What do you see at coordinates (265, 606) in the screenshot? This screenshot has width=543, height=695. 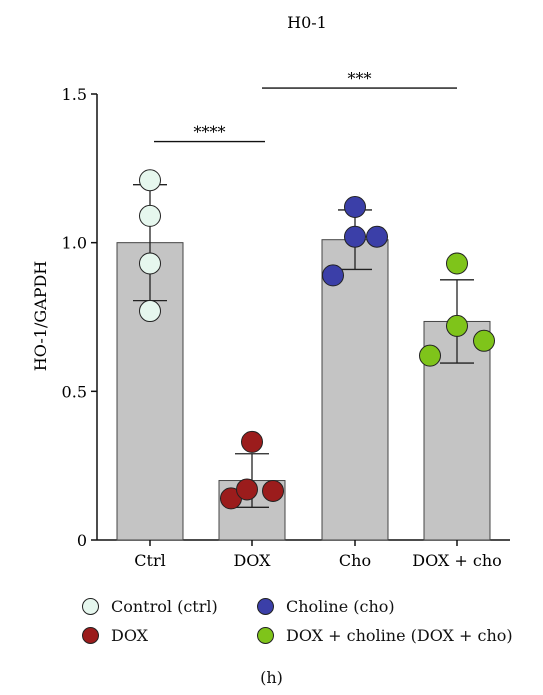 I see `legend-marker-cho` at bounding box center [265, 606].